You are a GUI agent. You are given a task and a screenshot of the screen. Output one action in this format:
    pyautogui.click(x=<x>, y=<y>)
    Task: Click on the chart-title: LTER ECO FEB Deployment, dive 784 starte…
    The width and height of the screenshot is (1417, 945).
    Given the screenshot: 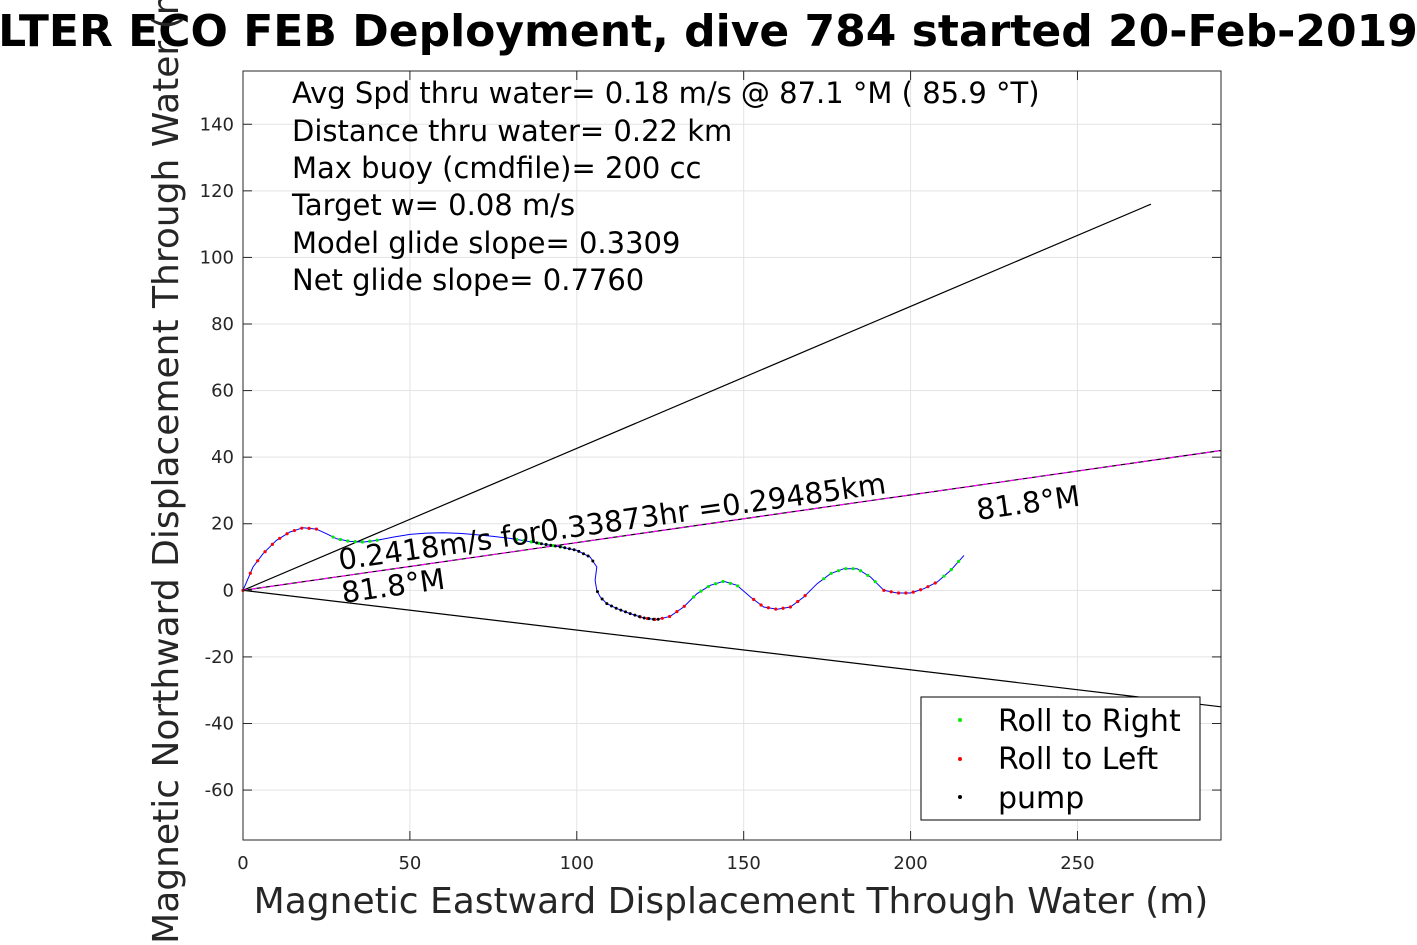 What is the action you would take?
    pyautogui.click(x=708, y=31)
    